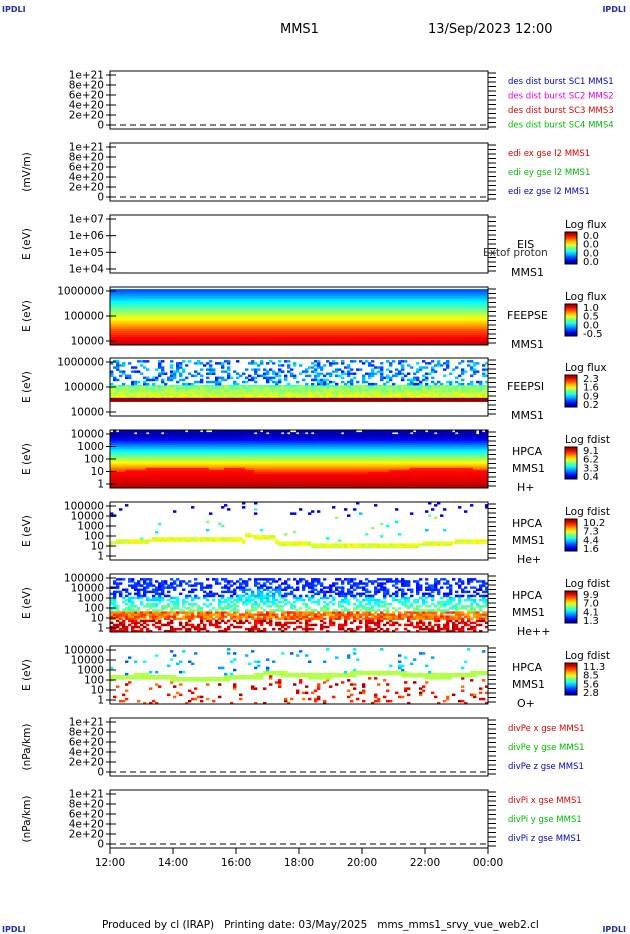 The image size is (630, 934). Describe the element at coordinates (490, 29) in the screenshot. I see `date-title: 13/Sep/2023 12:00` at that location.